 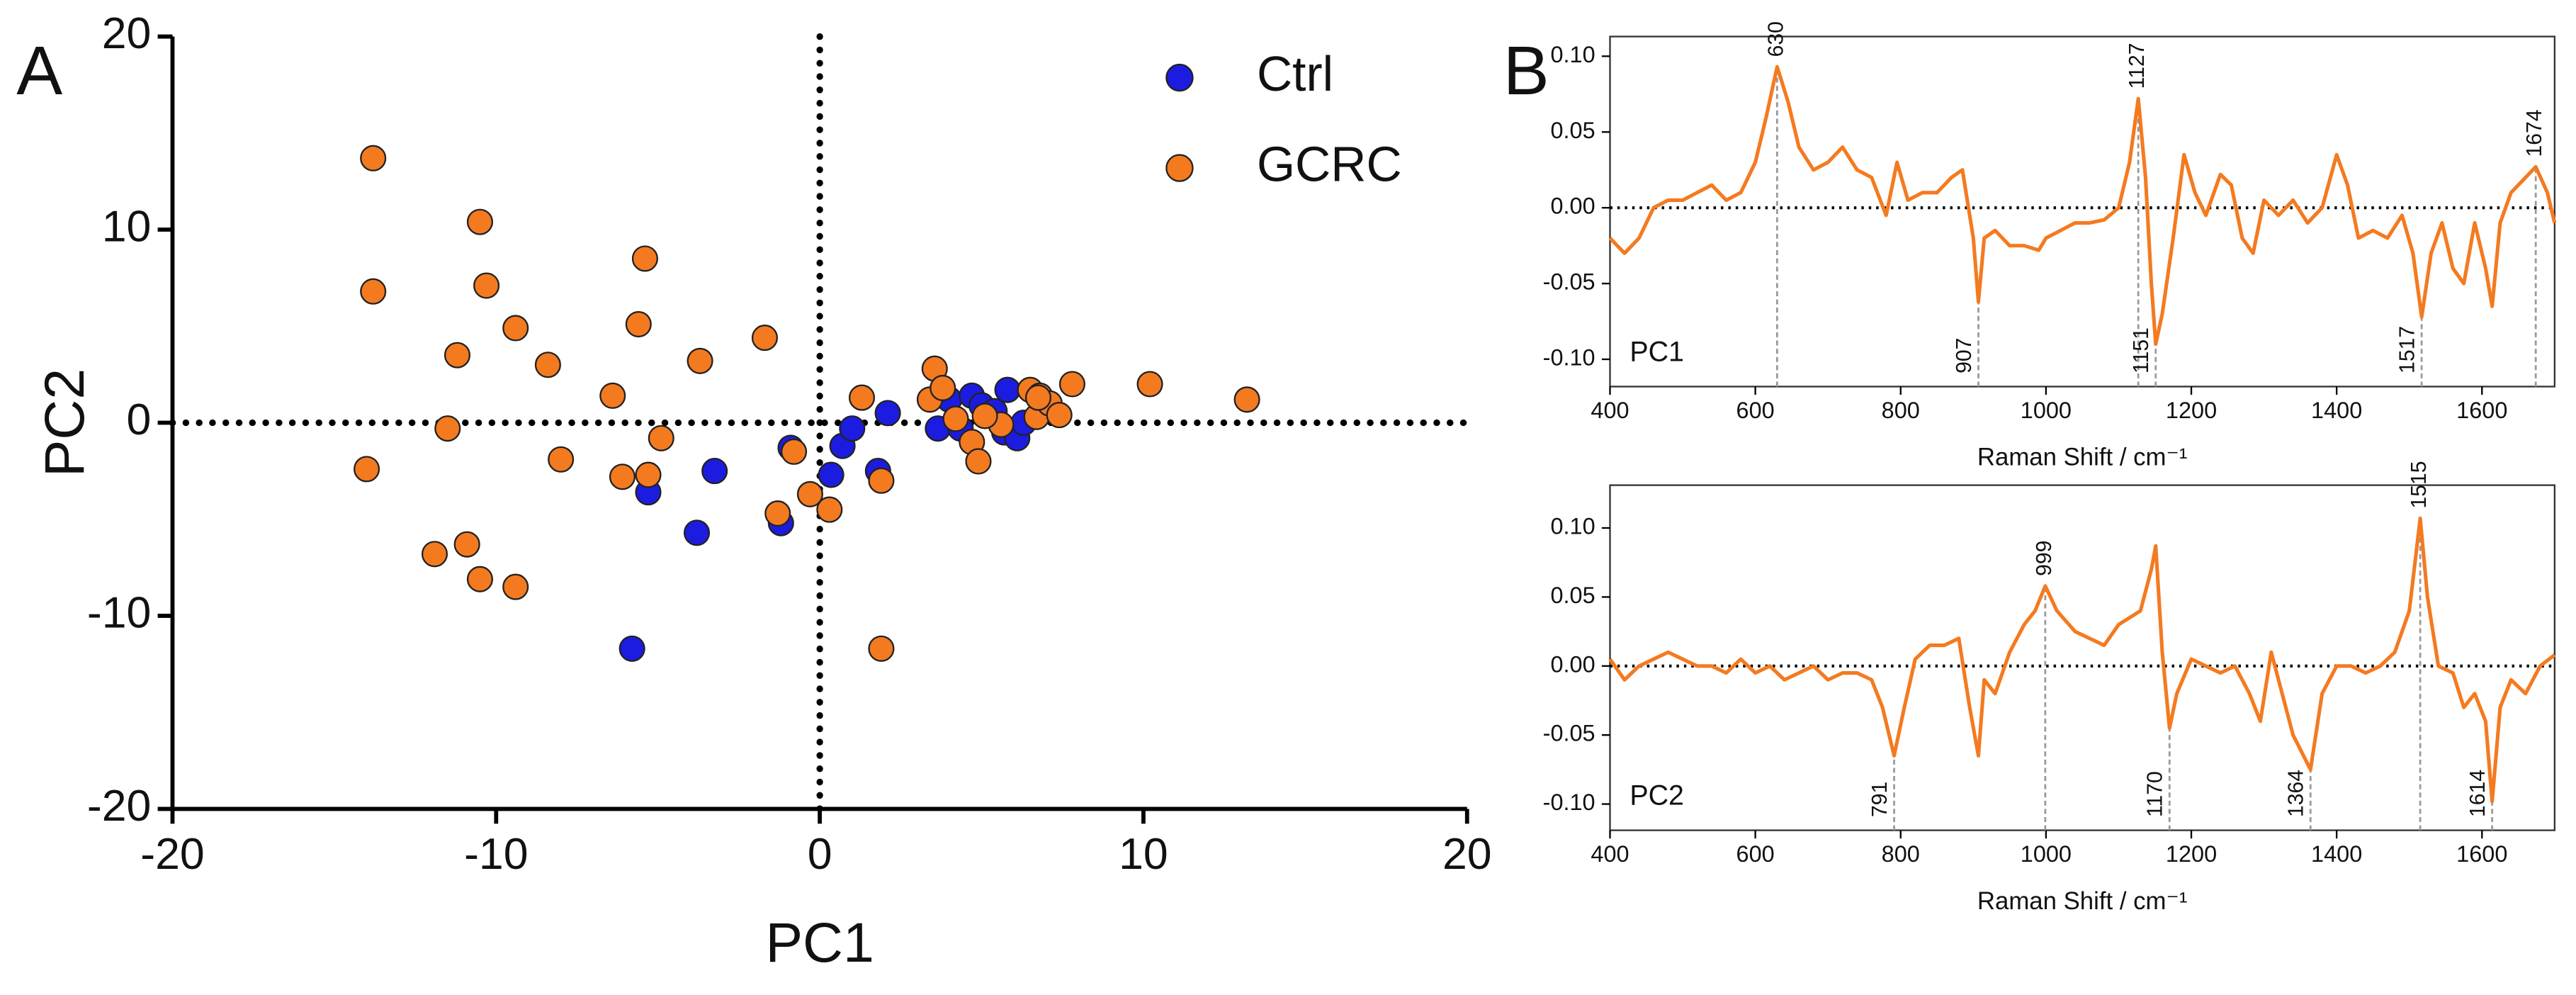 I want to click on peak-label: 1674, so click(x=2534, y=133).